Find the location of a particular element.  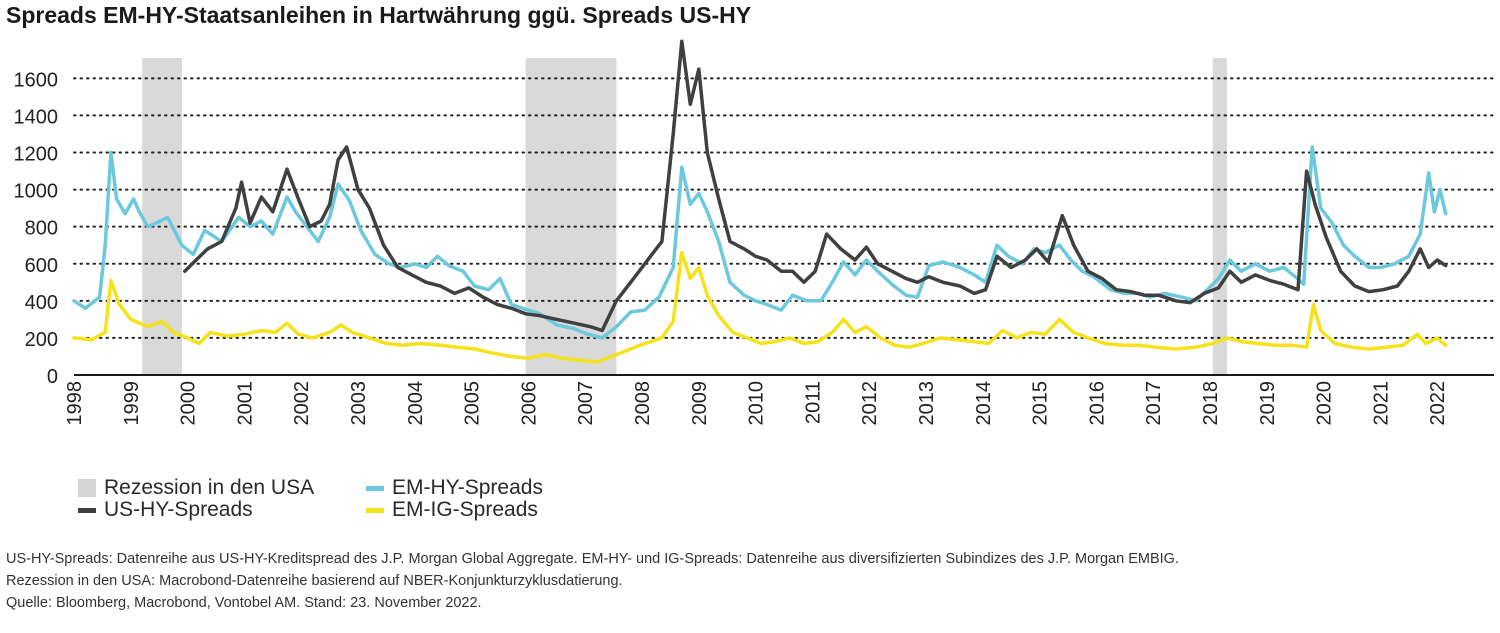

x-tick-label: 2018 is located at coordinates (1211, 403).